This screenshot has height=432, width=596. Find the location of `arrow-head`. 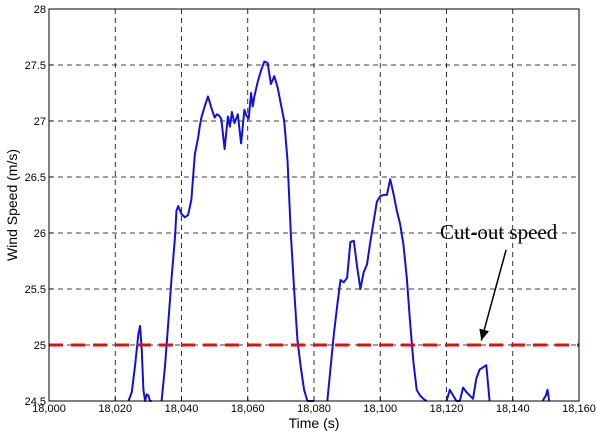

arrow-head is located at coordinates (484, 334).